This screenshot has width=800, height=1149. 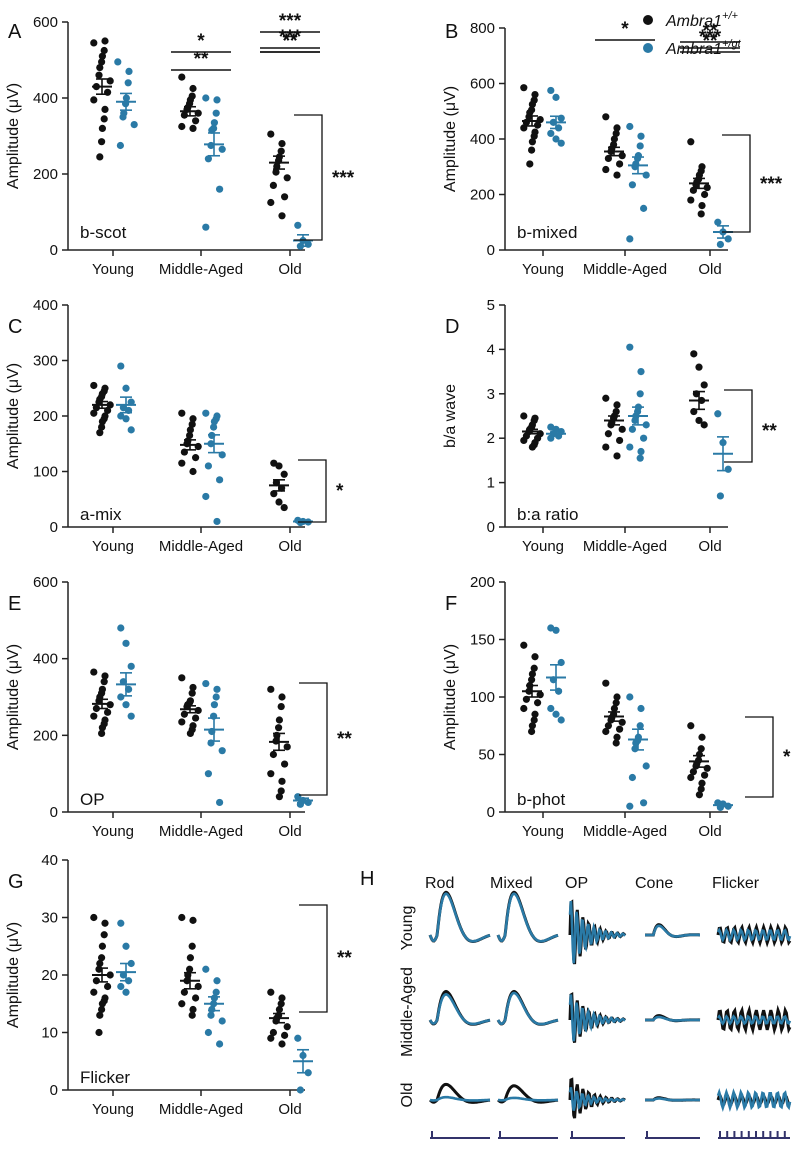 What do you see at coordinates (92, 799) in the screenshot?
I see `inner-label: OP` at bounding box center [92, 799].